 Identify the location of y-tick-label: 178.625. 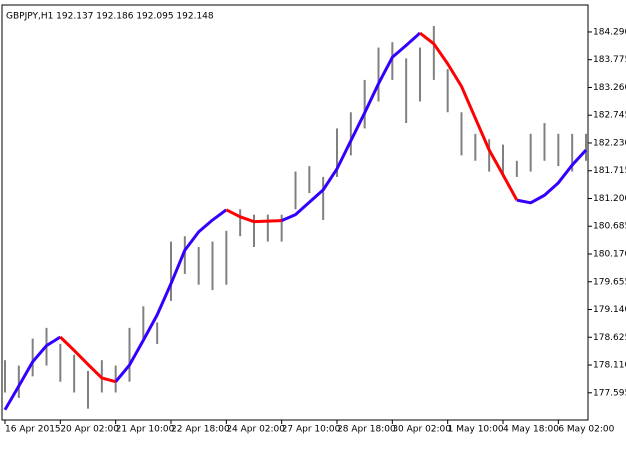
(609, 338).